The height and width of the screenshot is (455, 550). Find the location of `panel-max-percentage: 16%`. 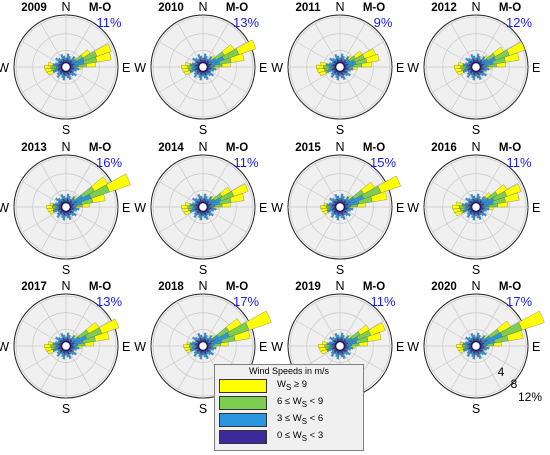

panel-max-percentage: 16% is located at coordinates (109, 162).